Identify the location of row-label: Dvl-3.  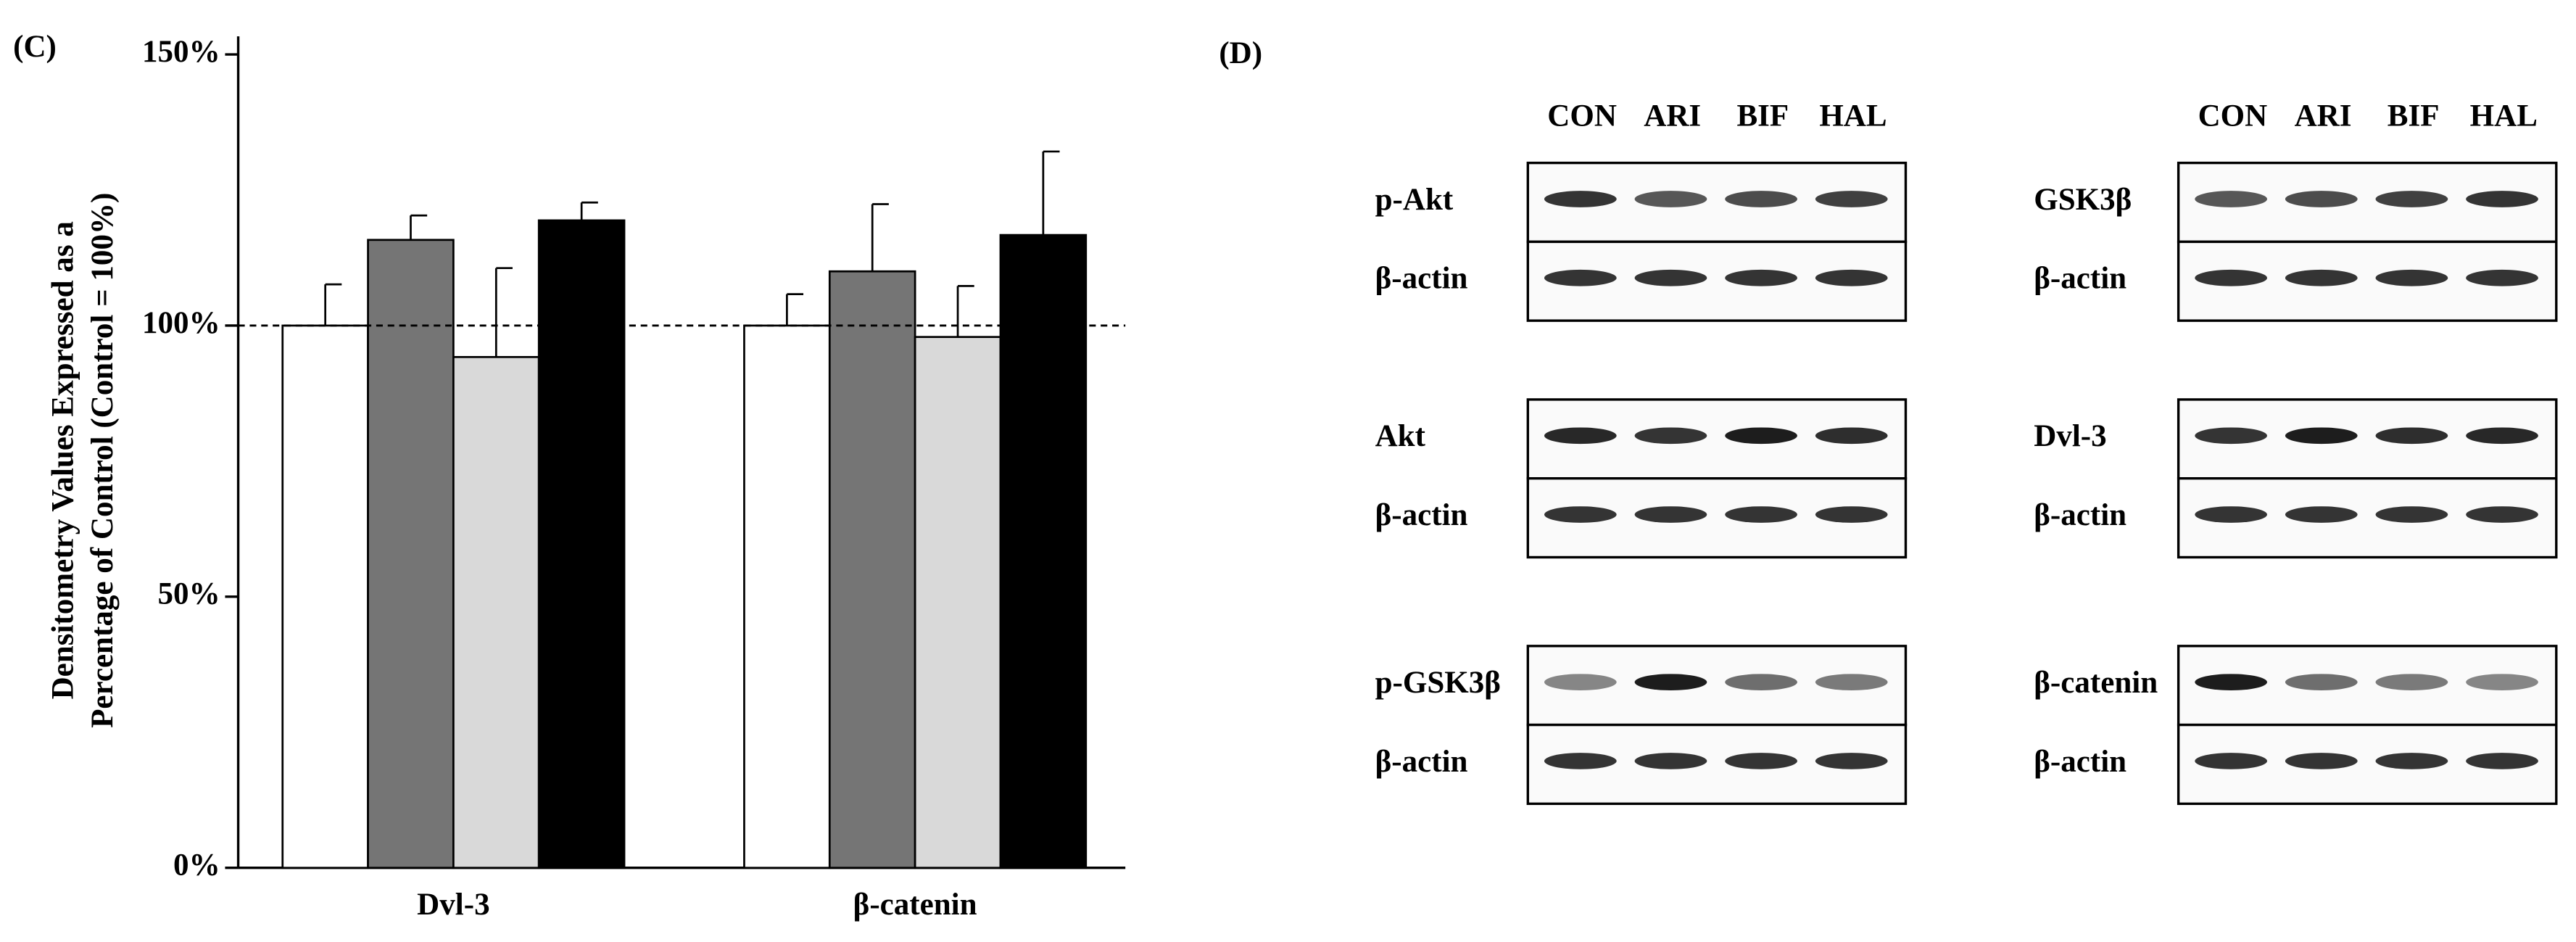
(2070, 436).